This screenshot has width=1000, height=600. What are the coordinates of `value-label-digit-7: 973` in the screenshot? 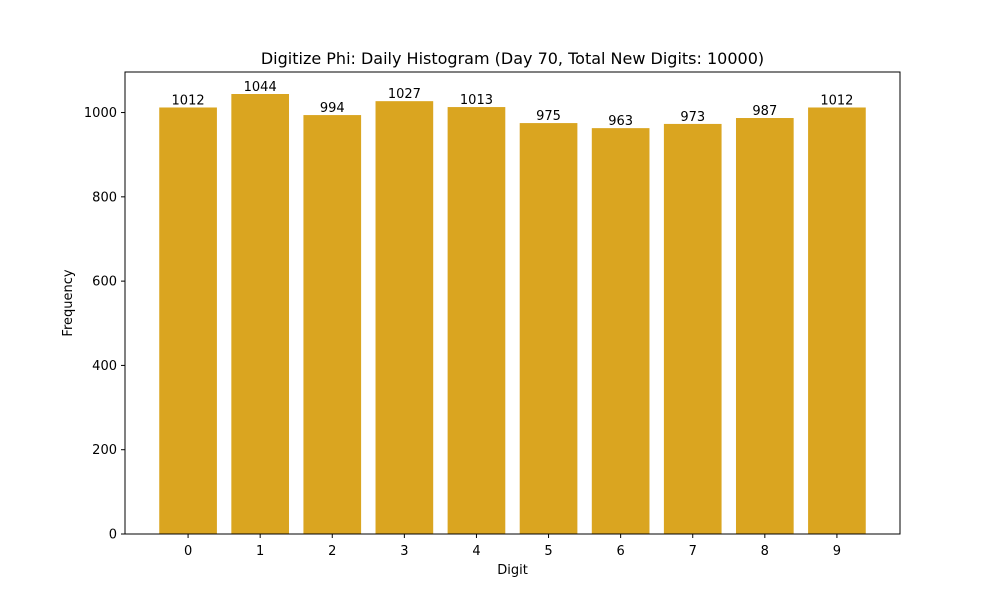 It's located at (692, 117).